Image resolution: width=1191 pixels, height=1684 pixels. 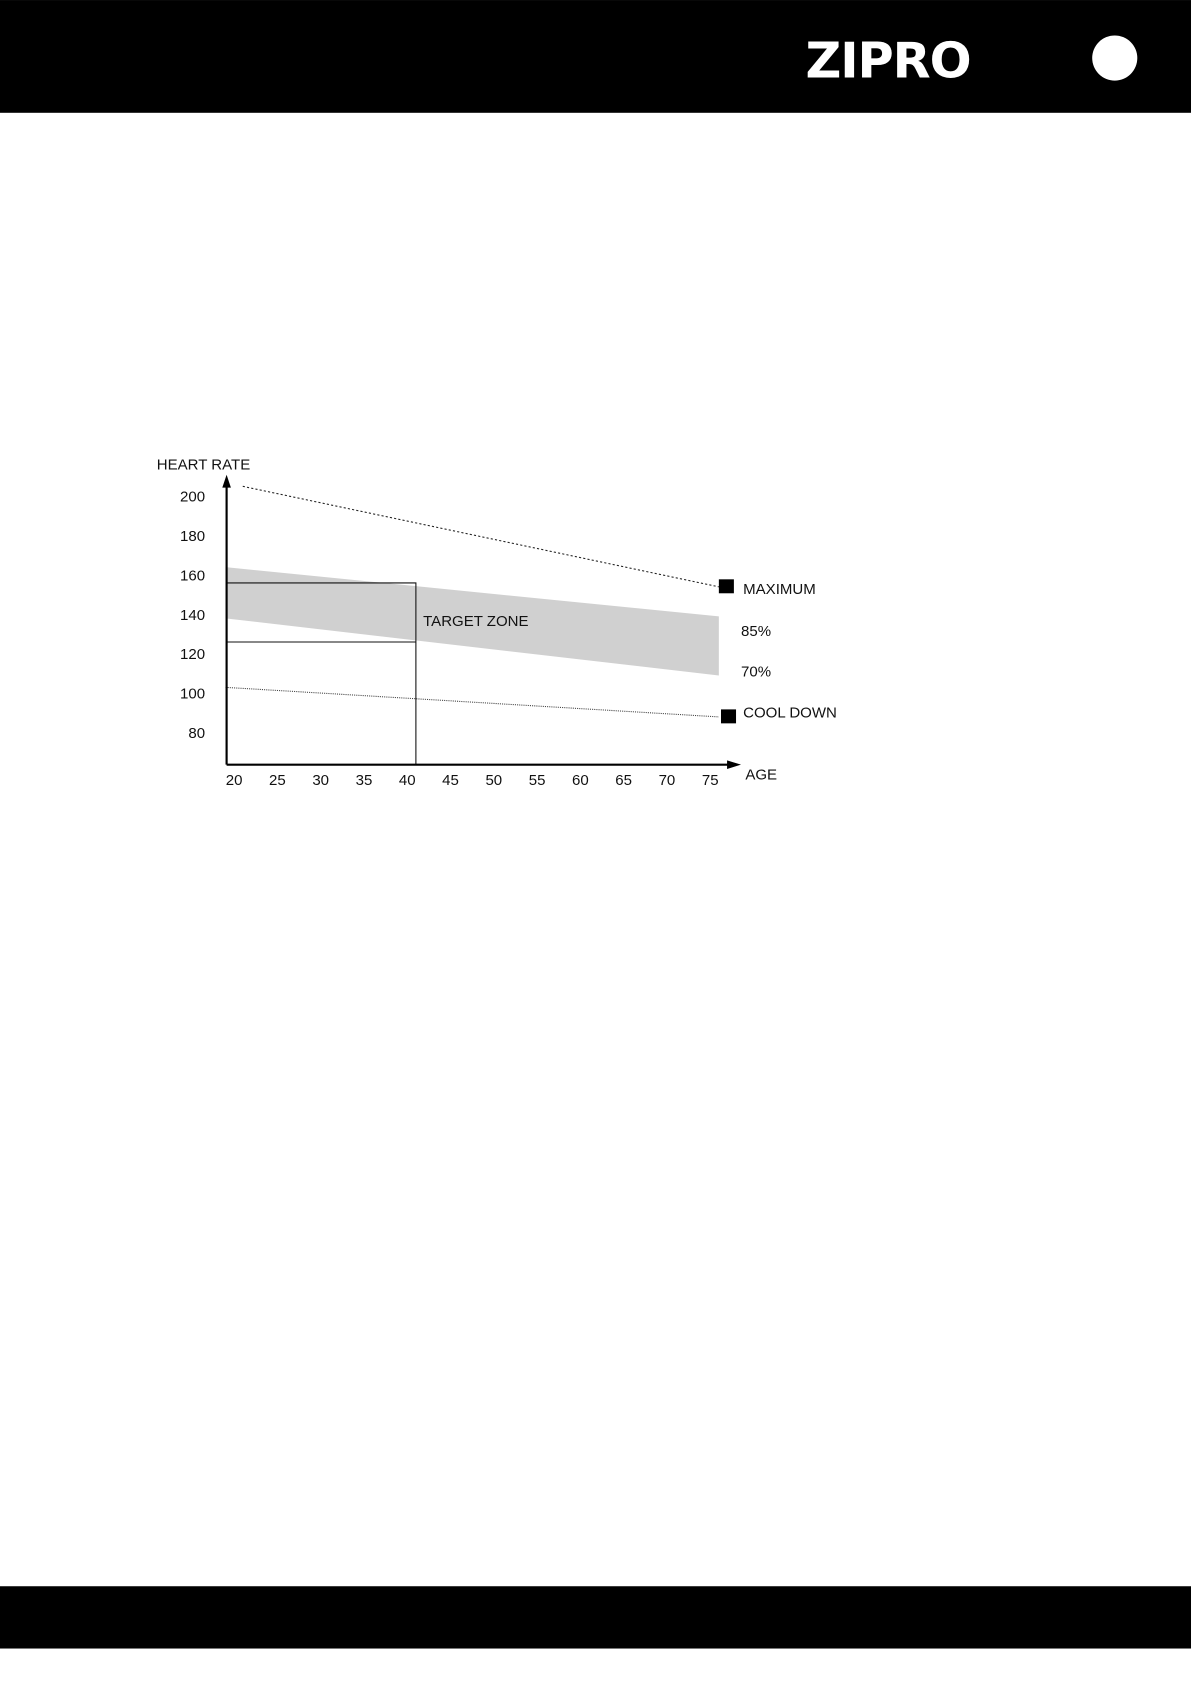 What do you see at coordinates (192, 615) in the screenshot?
I see `y-tick-label: 140` at bounding box center [192, 615].